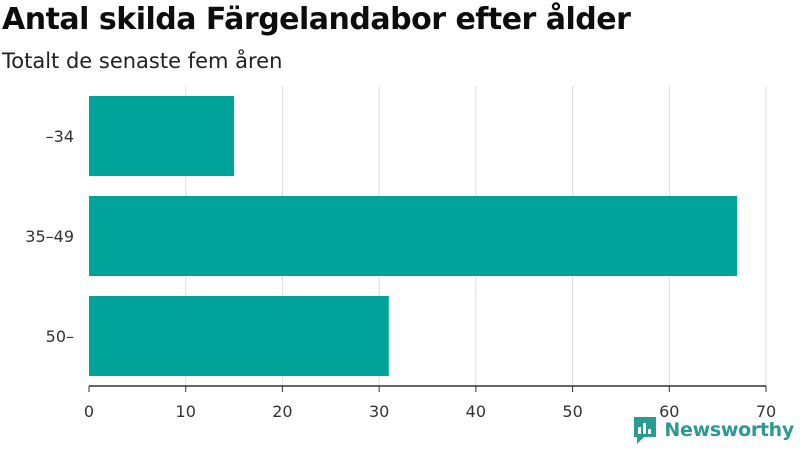 The image size is (800, 450). What do you see at coordinates (49, 236) in the screenshot?
I see `category-label-1: 35–49` at bounding box center [49, 236].